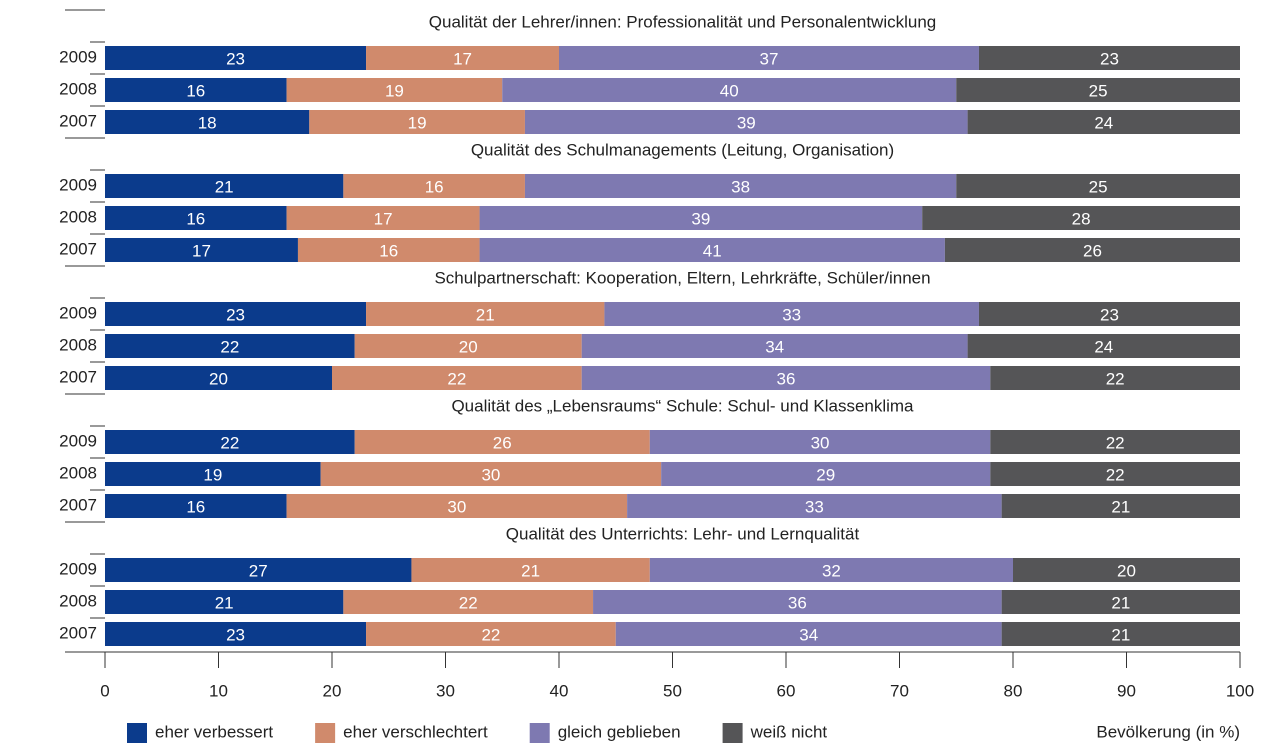 Image resolution: width=1270 pixels, height=745 pixels. I want to click on value-label: 30, so click(820, 442).